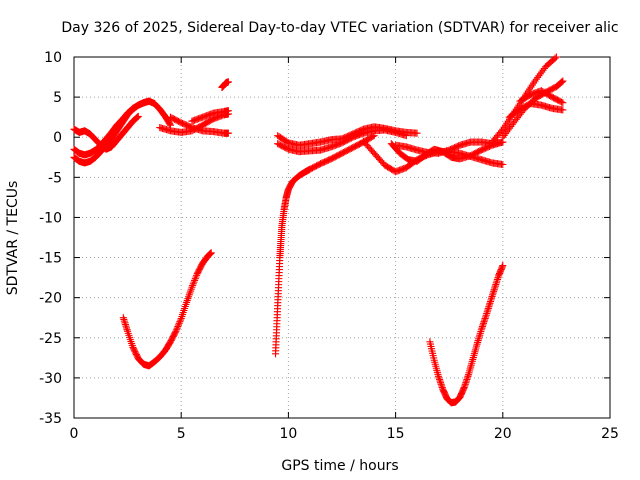 The width and height of the screenshot is (640, 480). Describe the element at coordinates (50, 259) in the screenshot. I see `y-tick-label: -15` at that location.